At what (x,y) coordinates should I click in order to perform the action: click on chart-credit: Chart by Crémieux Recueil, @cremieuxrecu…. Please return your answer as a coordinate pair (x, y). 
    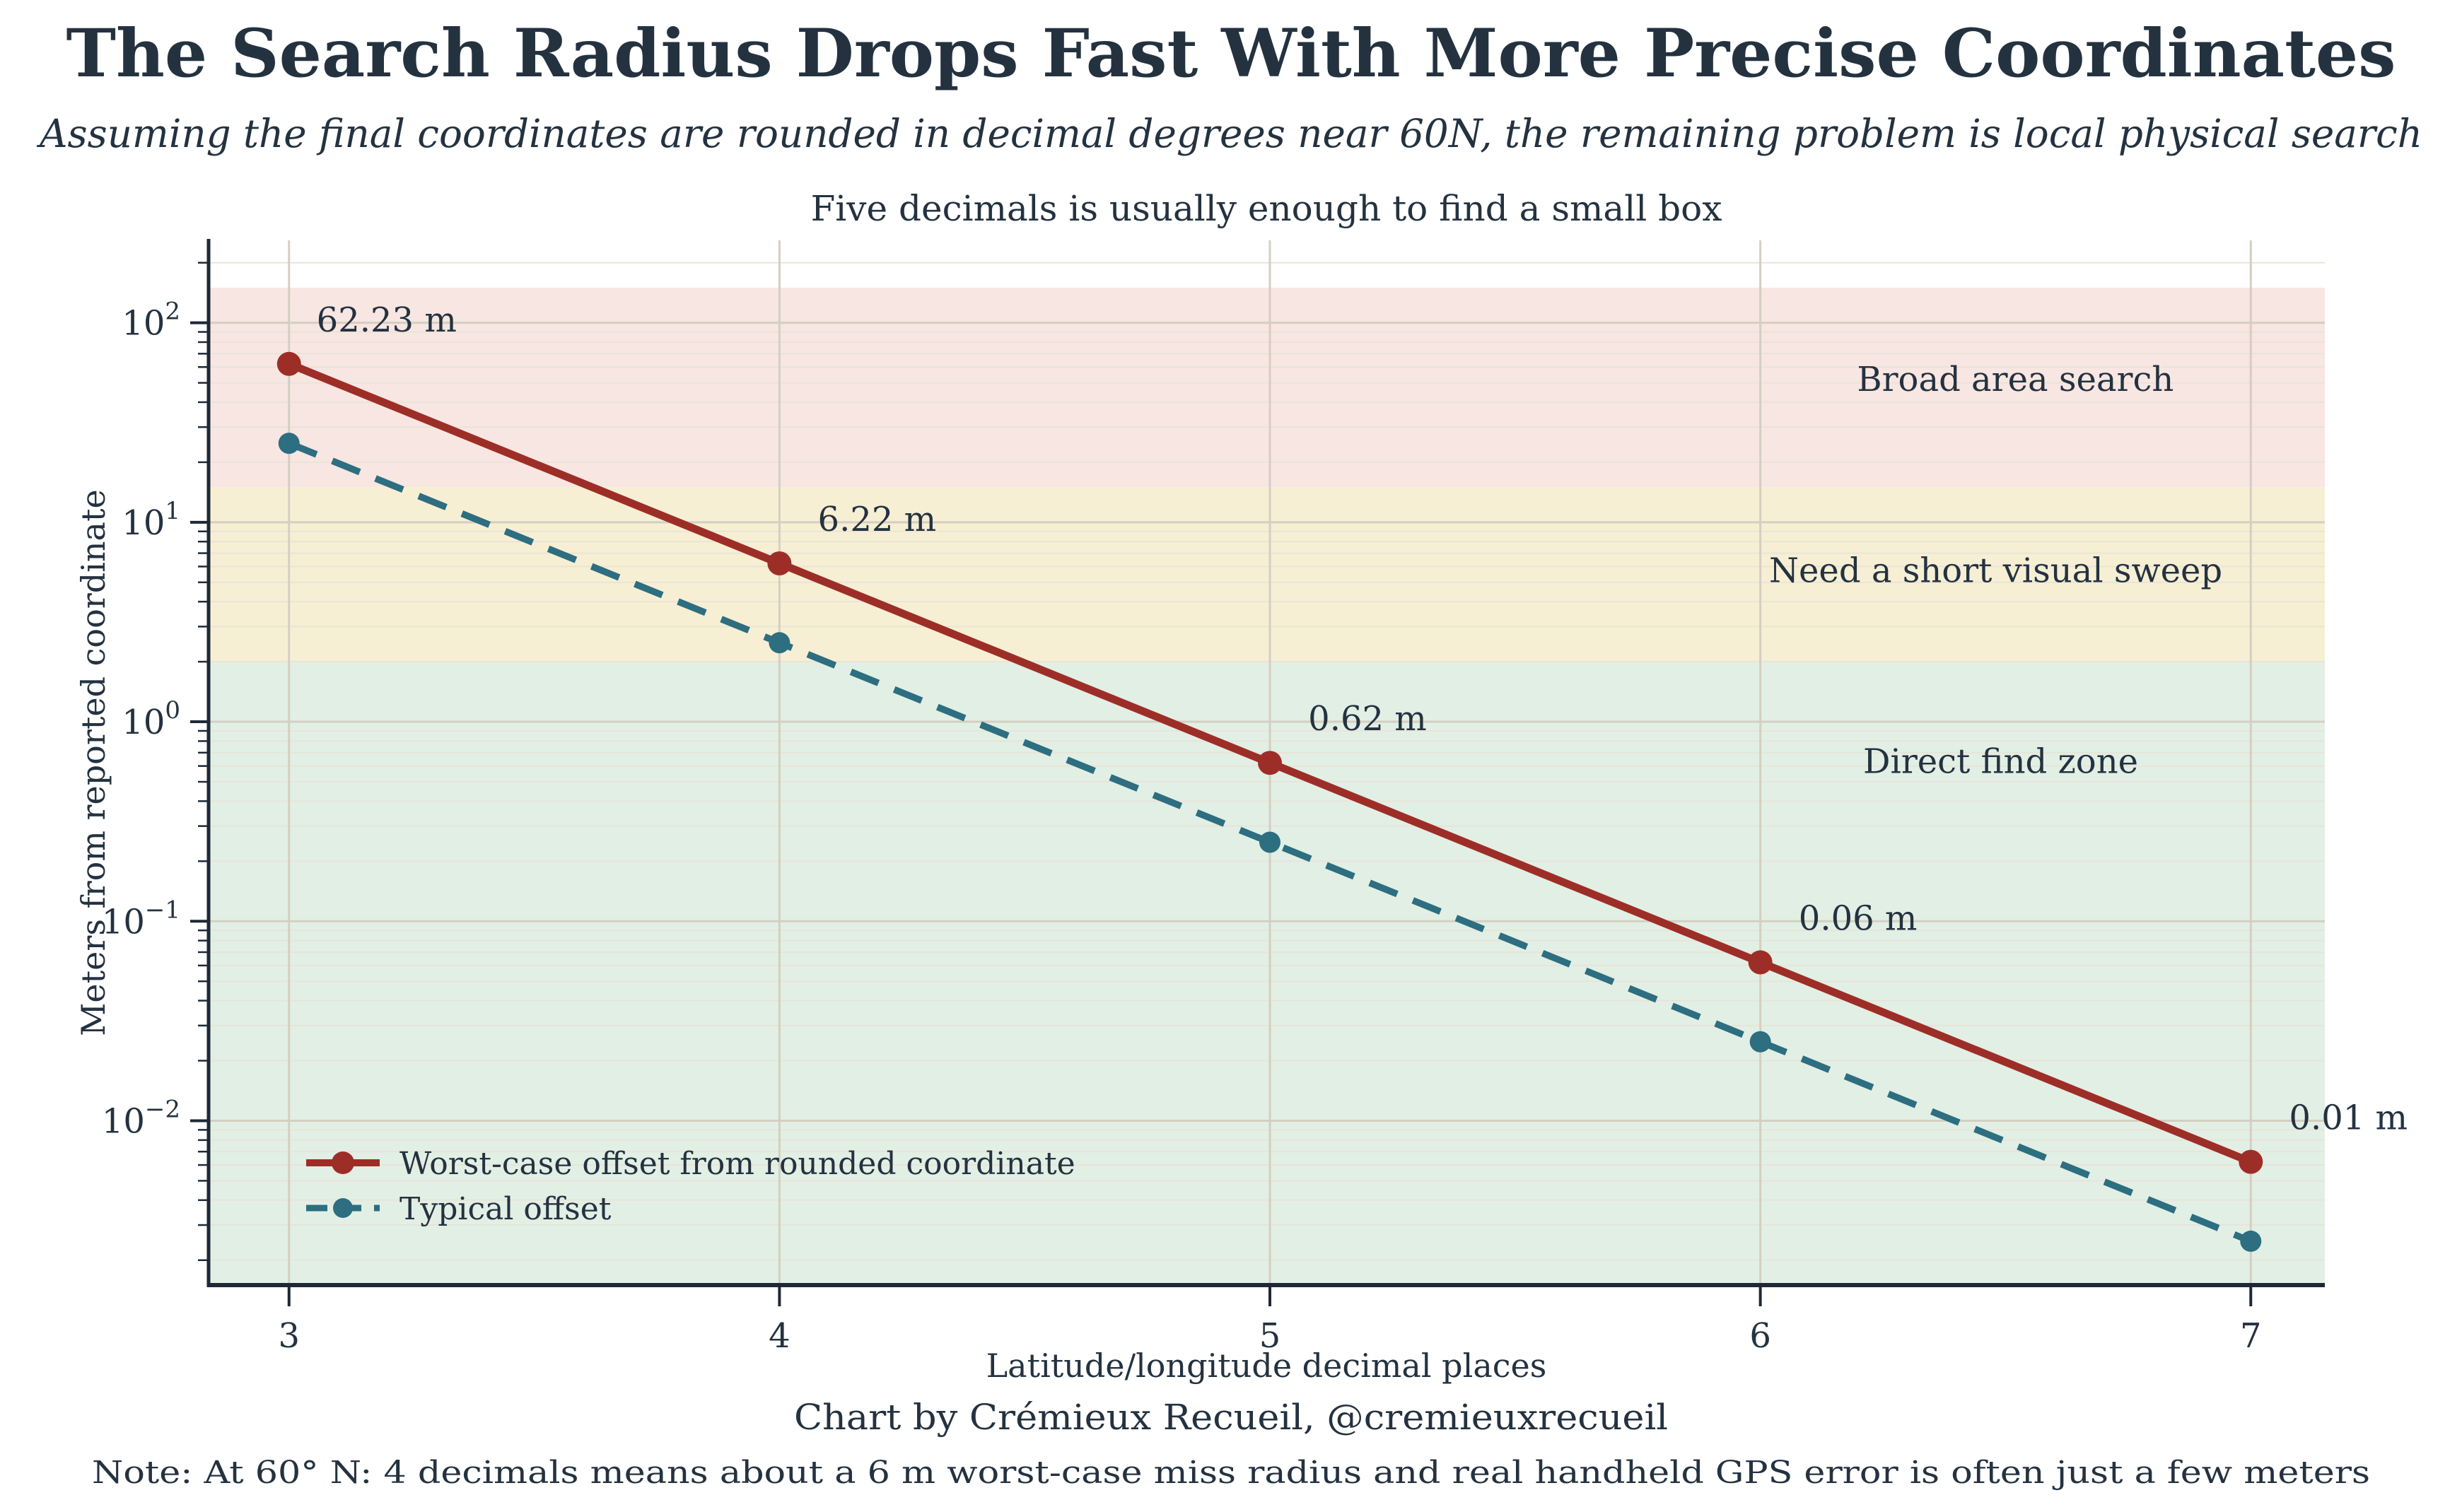
    Looking at the image, I should click on (1231, 1418).